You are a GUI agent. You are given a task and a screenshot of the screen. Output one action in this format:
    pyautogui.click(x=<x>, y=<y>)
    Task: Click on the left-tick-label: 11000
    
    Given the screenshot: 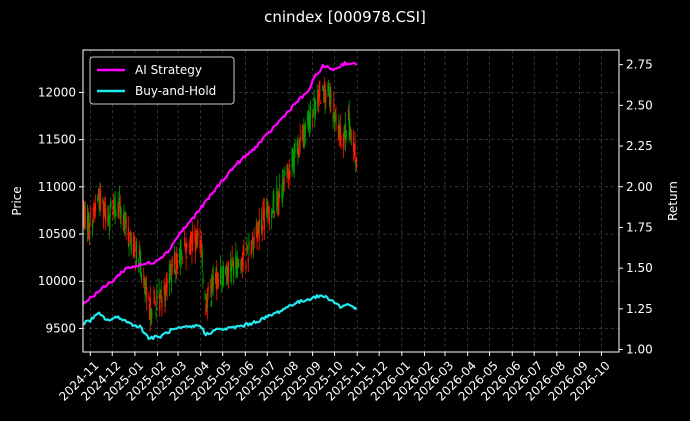 What is the action you would take?
    pyautogui.click(x=57, y=187)
    